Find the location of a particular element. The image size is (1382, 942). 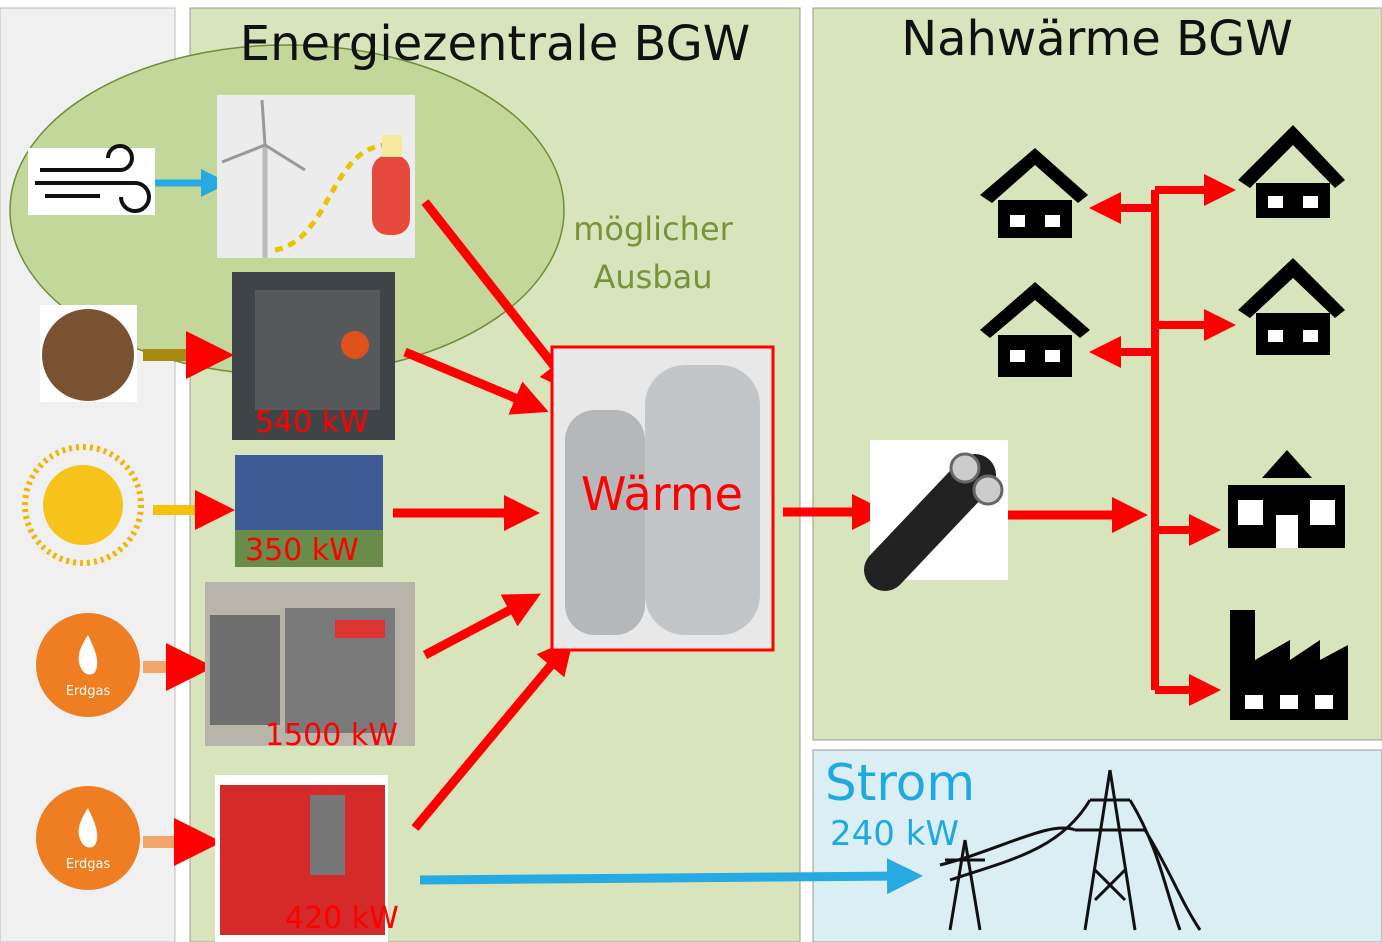

expansion-note: möglicher is located at coordinates (653, 229).